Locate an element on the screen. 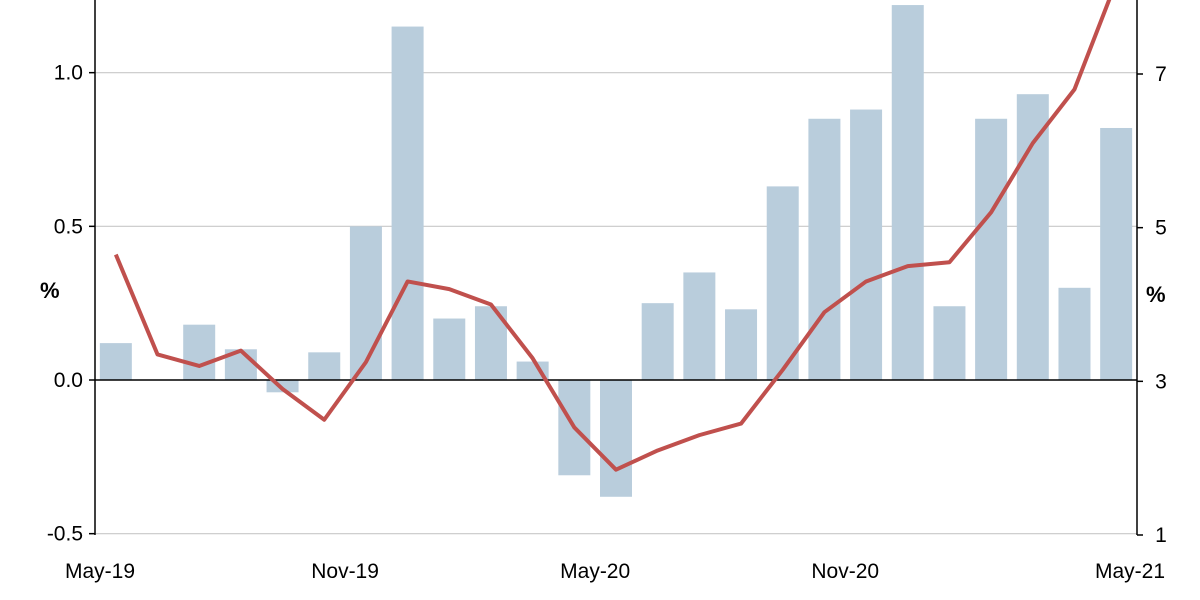 The image size is (1200, 600). left-tick-label: 0.0 is located at coordinates (68, 380).